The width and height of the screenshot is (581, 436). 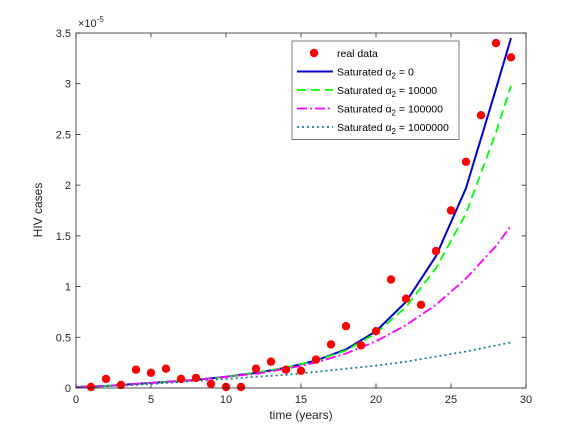 What do you see at coordinates (301, 400) in the screenshot?
I see `x-tick-label-3: 15` at bounding box center [301, 400].